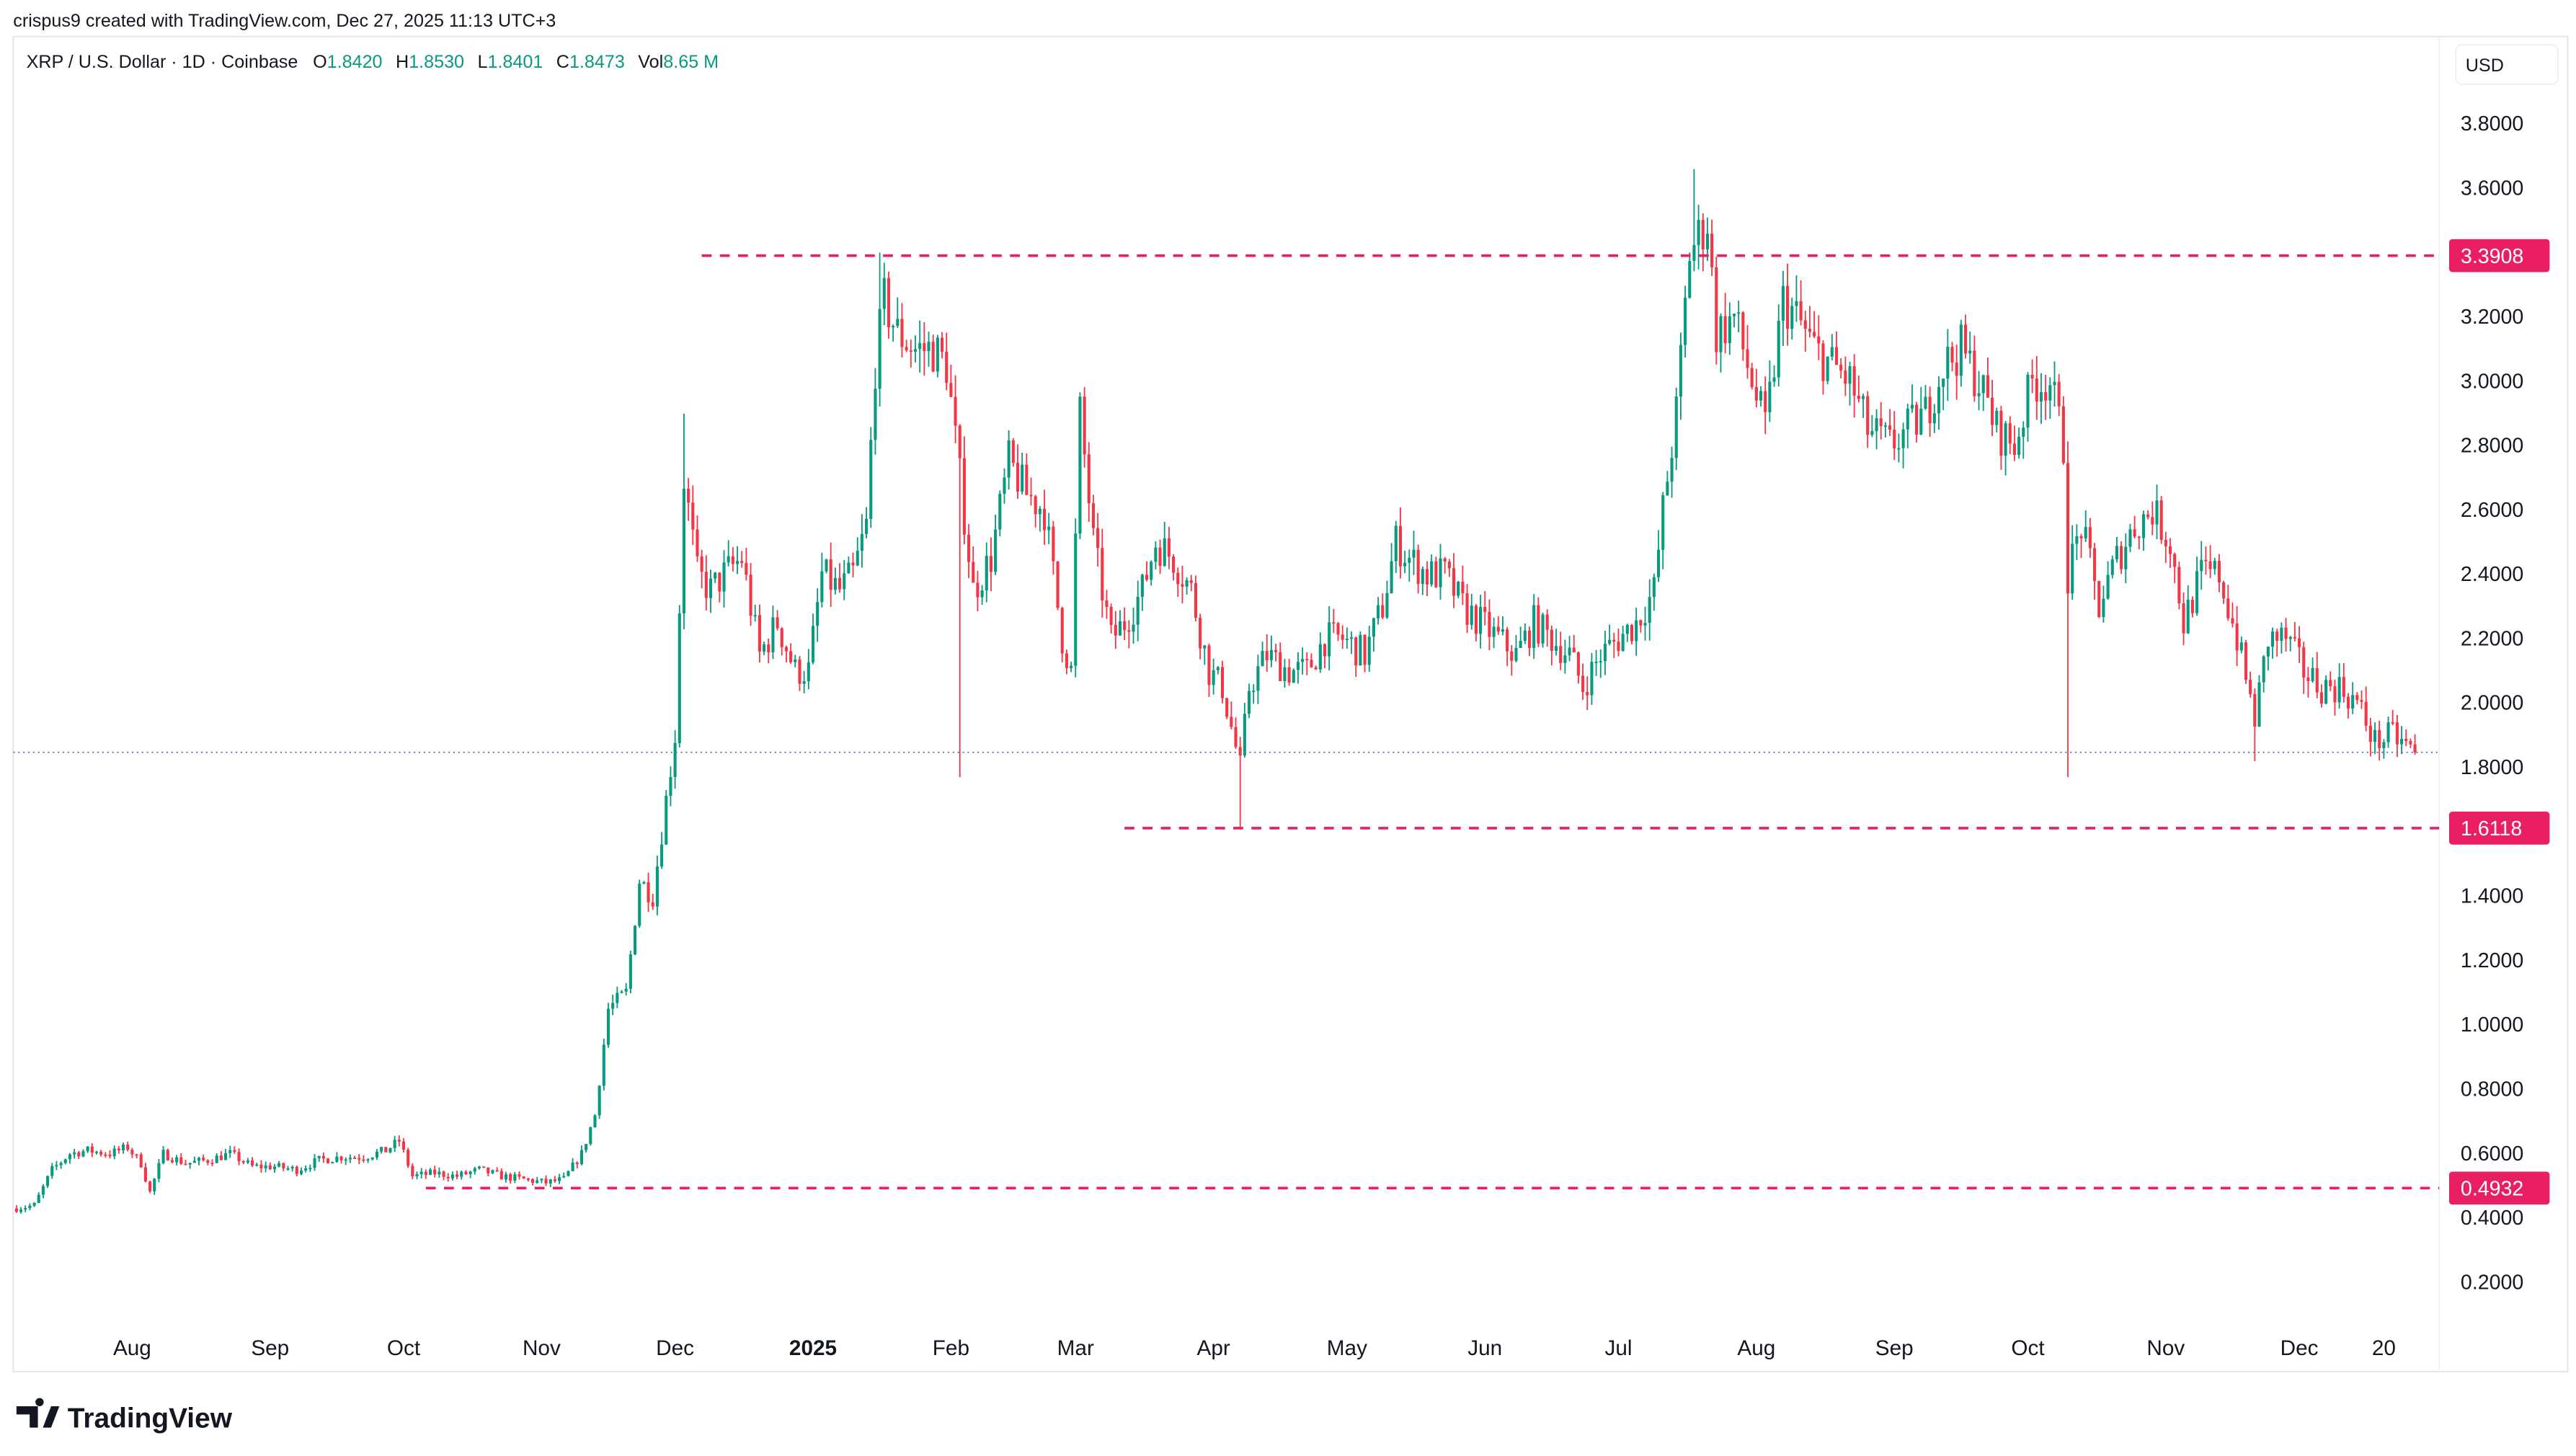 The height and width of the screenshot is (1456, 2576). I want to click on logo-text: TradingView, so click(150, 1418).